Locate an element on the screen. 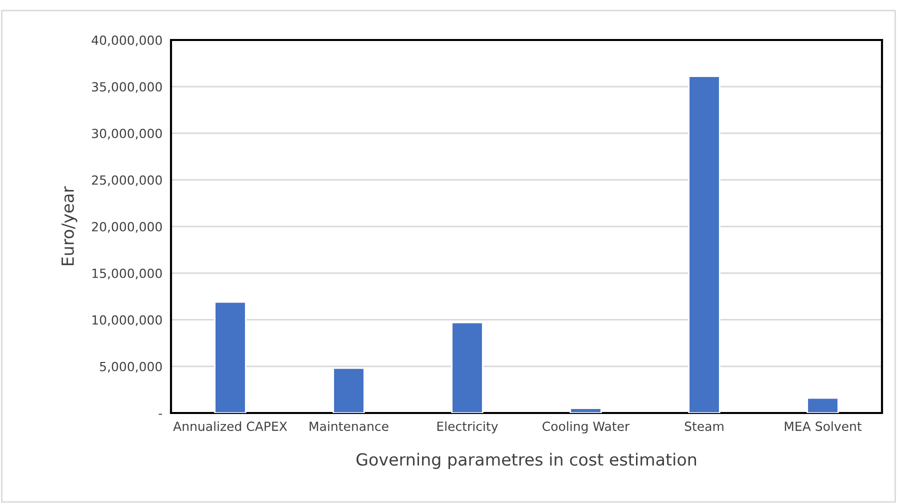  x-tick-label: Steam is located at coordinates (704, 427).